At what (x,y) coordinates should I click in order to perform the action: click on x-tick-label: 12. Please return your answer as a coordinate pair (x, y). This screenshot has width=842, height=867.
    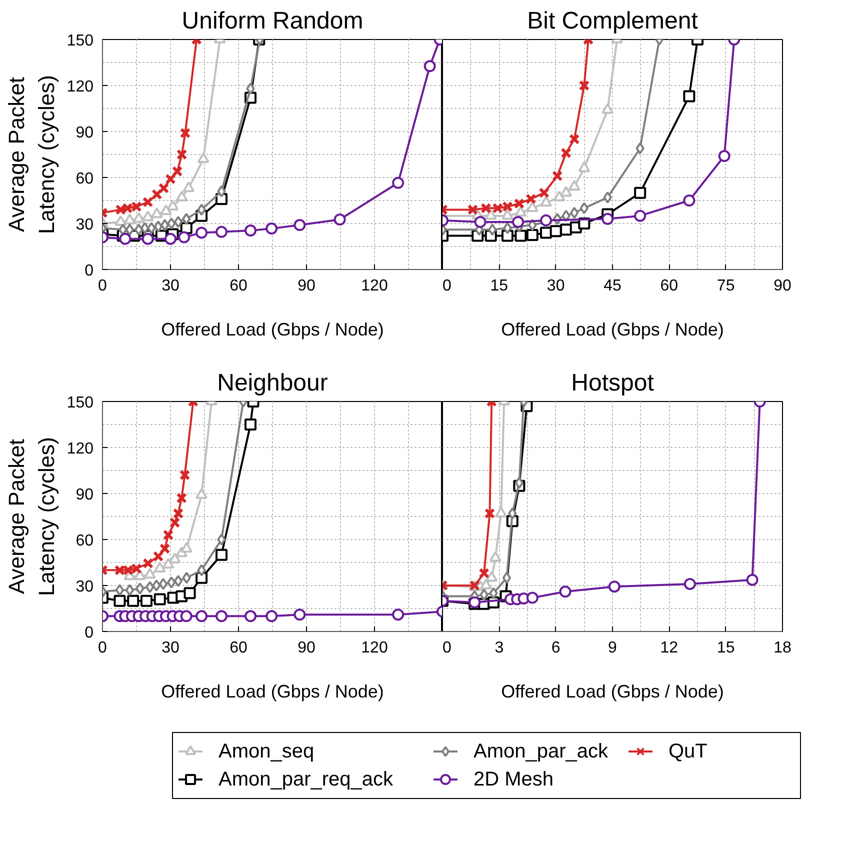
    Looking at the image, I should click on (669, 648).